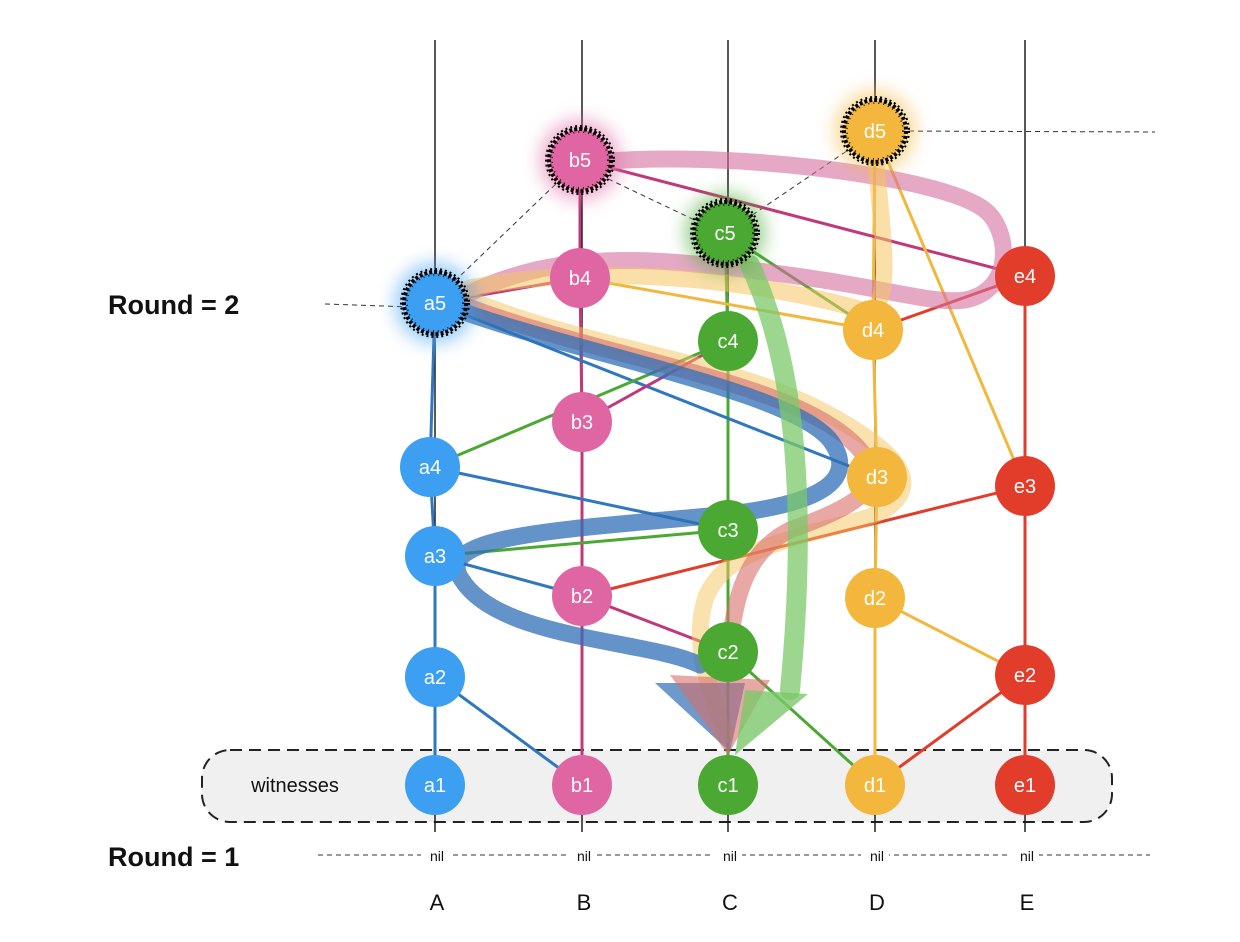 Image resolution: width=1240 pixels, height=942 pixels. I want to click on column-label-c: C, so click(730, 902).